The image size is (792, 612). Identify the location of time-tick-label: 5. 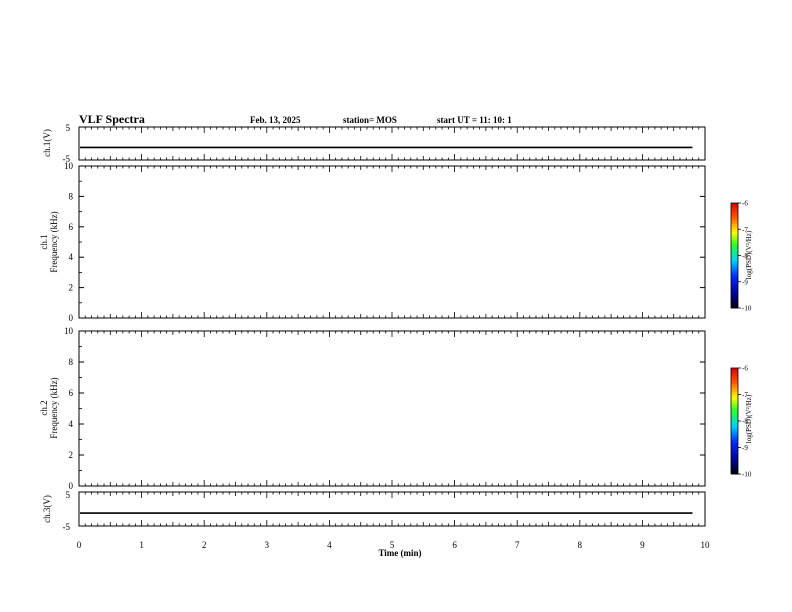
(392, 545).